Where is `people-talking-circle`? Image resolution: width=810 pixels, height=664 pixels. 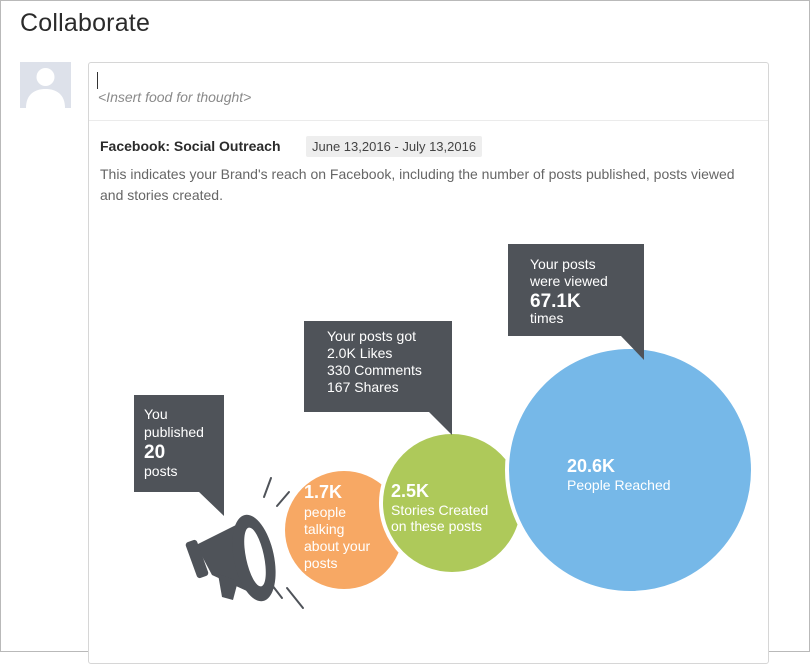
people-talking-circle is located at coordinates (344, 530).